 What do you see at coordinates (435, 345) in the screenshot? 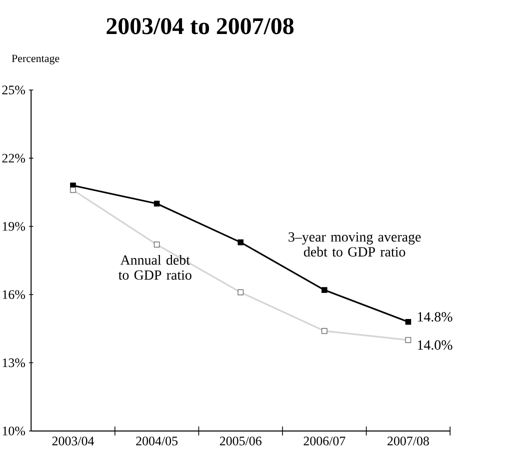
I see `data-label: 14.0%` at bounding box center [435, 345].